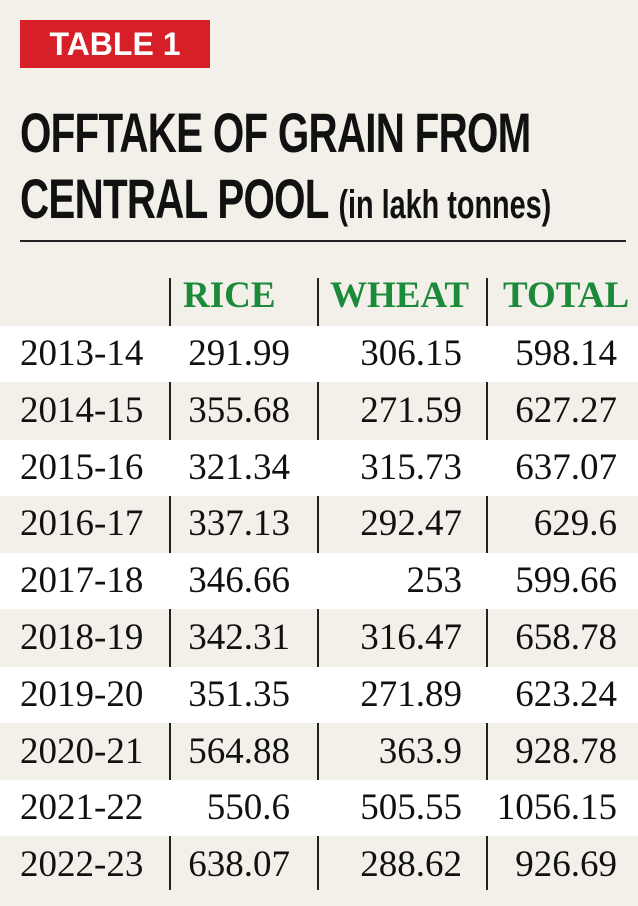  Describe the element at coordinates (319, 865) in the screenshot. I see `table-row: 2022-23 638.07 288.62 926.69` at that location.